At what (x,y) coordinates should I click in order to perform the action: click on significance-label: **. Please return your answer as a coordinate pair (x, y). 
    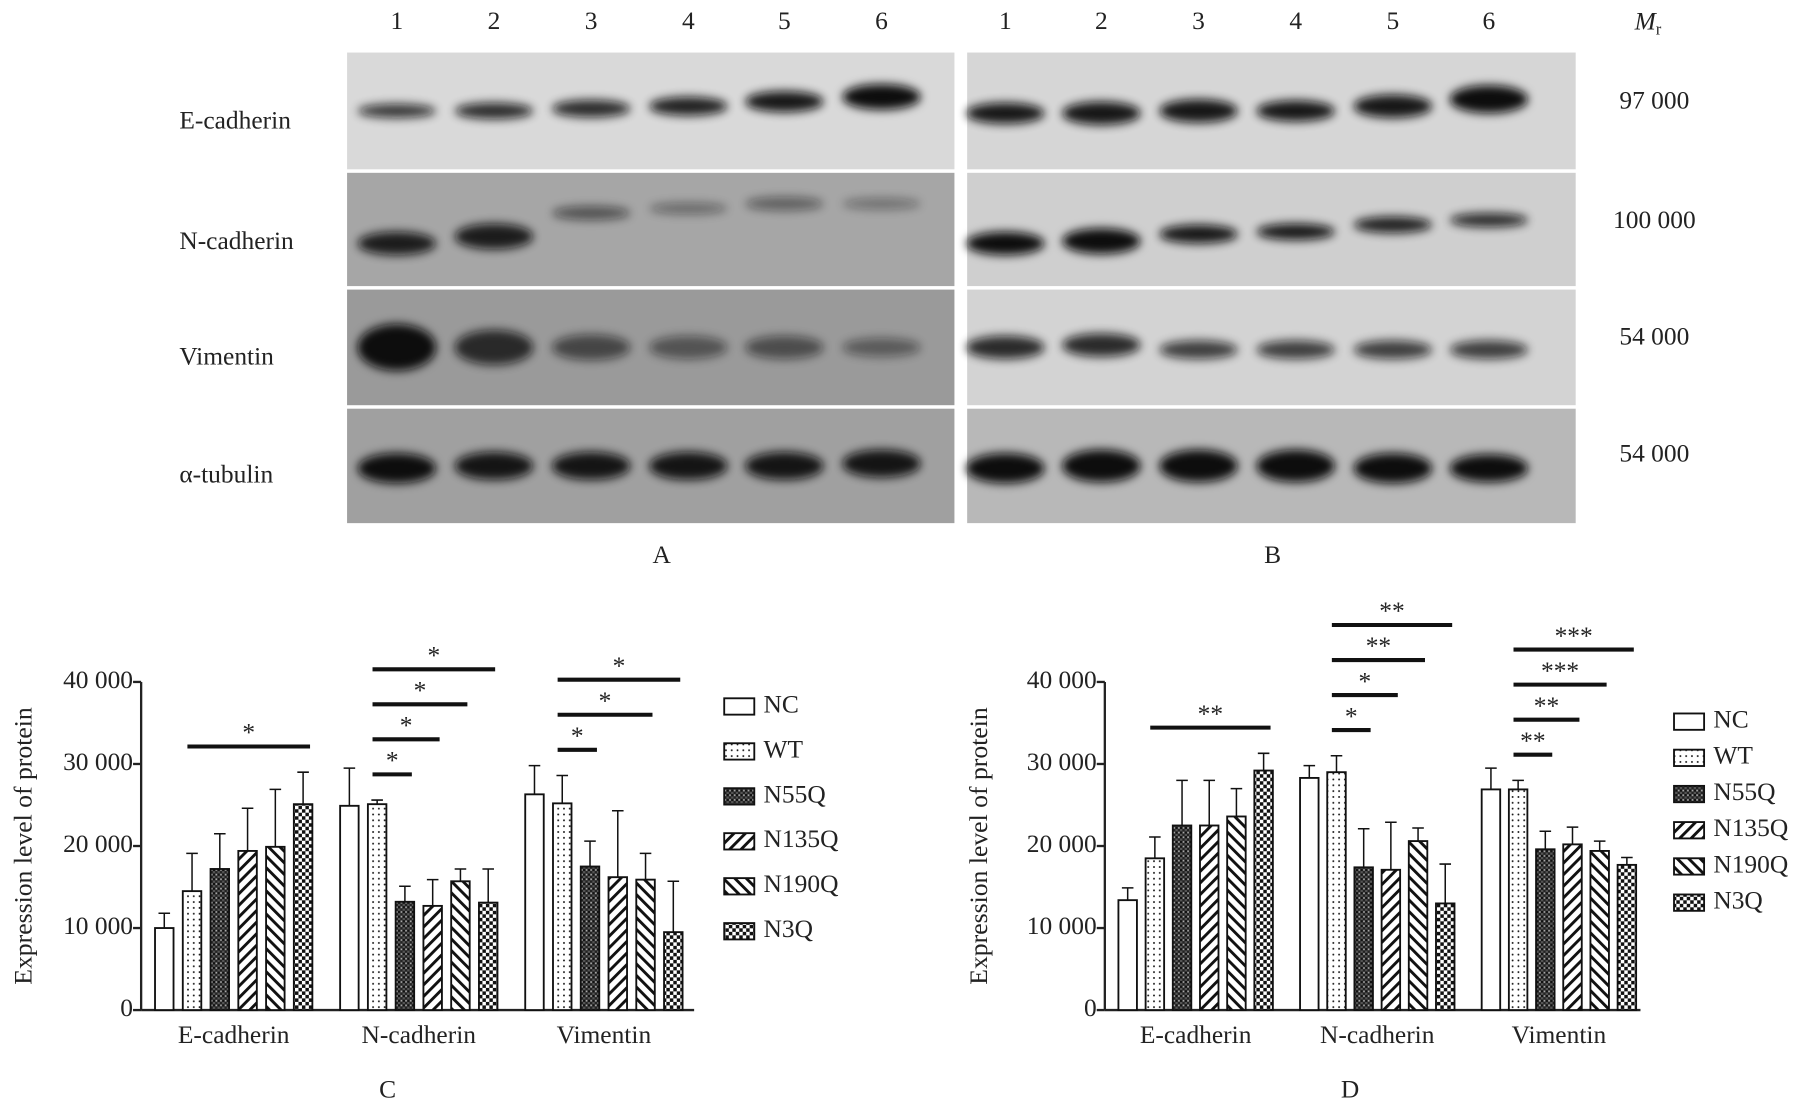
    Looking at the image, I should click on (1391, 610).